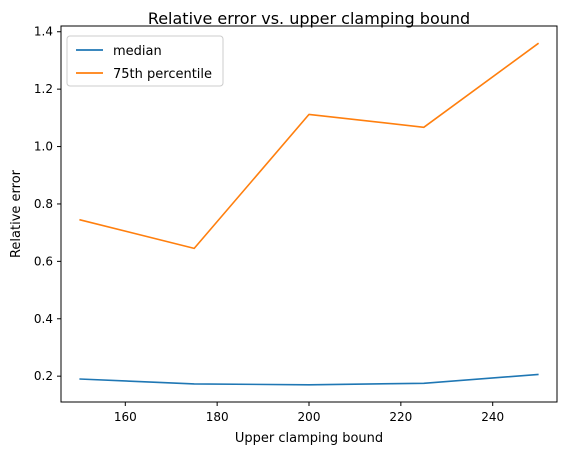 This screenshot has width=567, height=455. I want to click on y-tick-label: 0.2, so click(43, 376).